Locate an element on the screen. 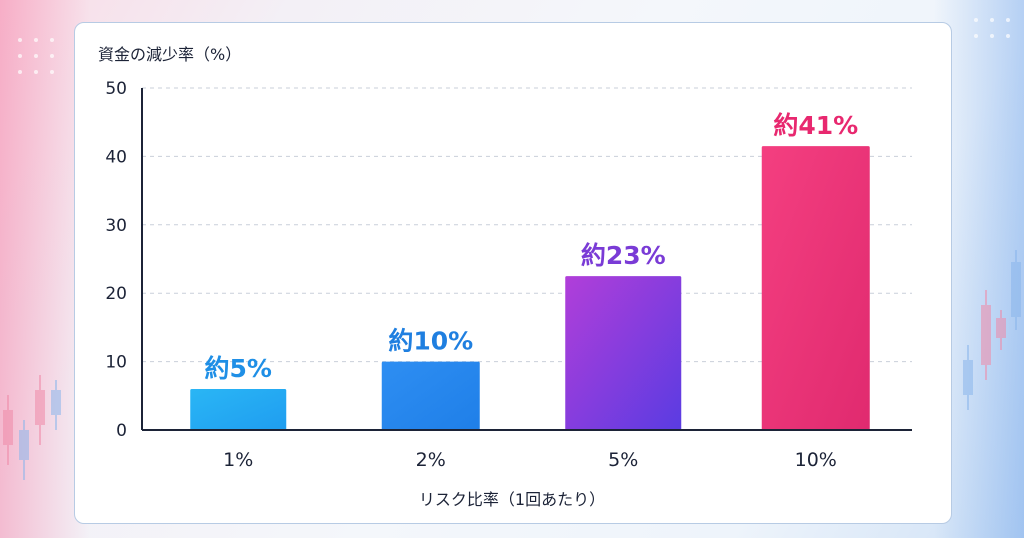 The width and height of the screenshot is (1024, 538). x-axis-title: リスク比率（1回あたり） is located at coordinates (512, 499).